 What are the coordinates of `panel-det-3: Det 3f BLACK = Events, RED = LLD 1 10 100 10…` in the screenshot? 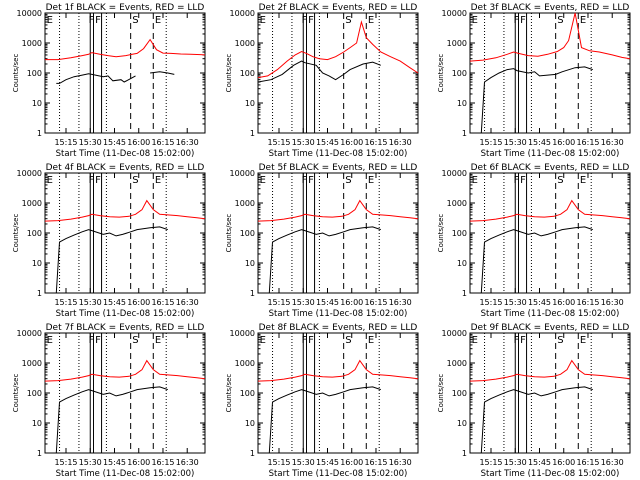 It's located at (534, 81).